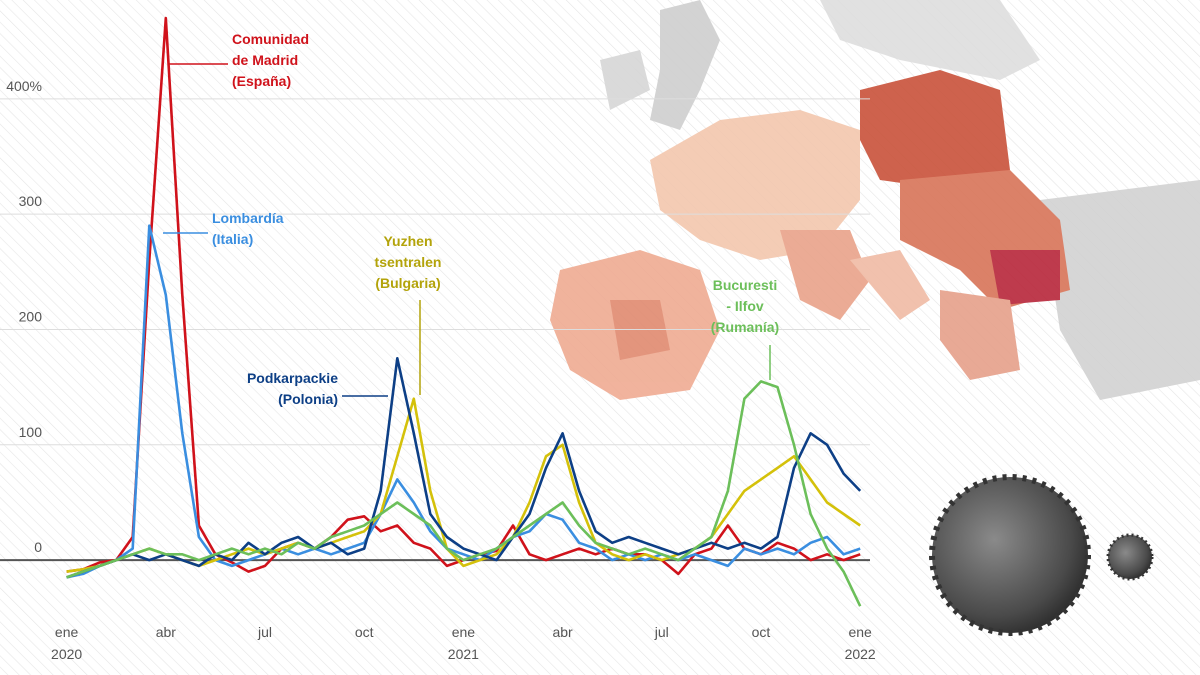 The width and height of the screenshot is (1200, 675). Describe the element at coordinates (270, 39) in the screenshot. I see `annotation: Comunidad` at that location.